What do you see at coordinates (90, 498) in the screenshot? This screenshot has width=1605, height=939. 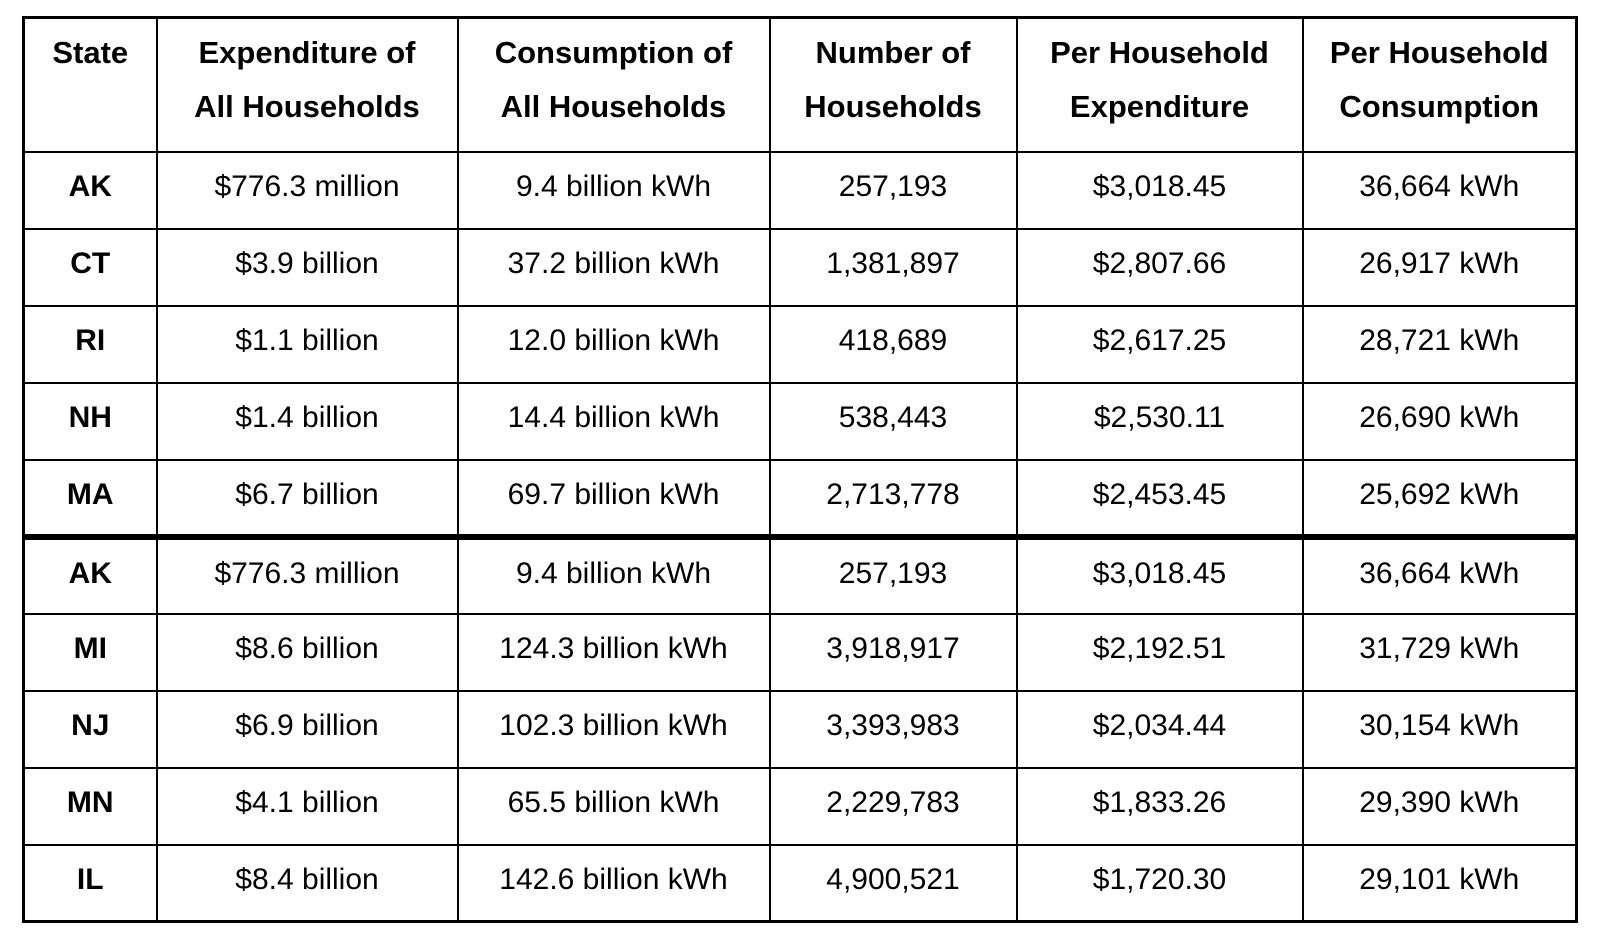 I see `cell-state: MA` at bounding box center [90, 498].